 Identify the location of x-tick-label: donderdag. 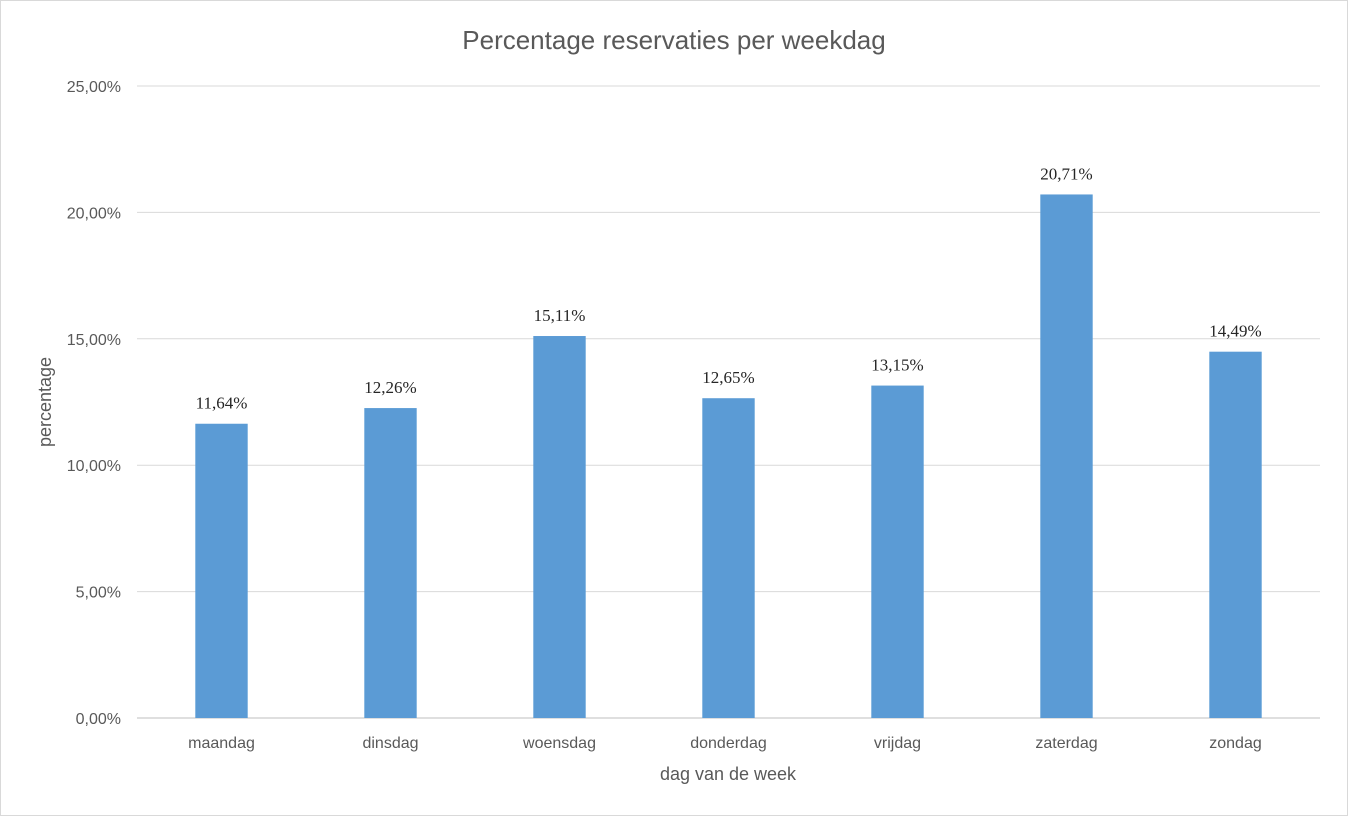
(728, 743).